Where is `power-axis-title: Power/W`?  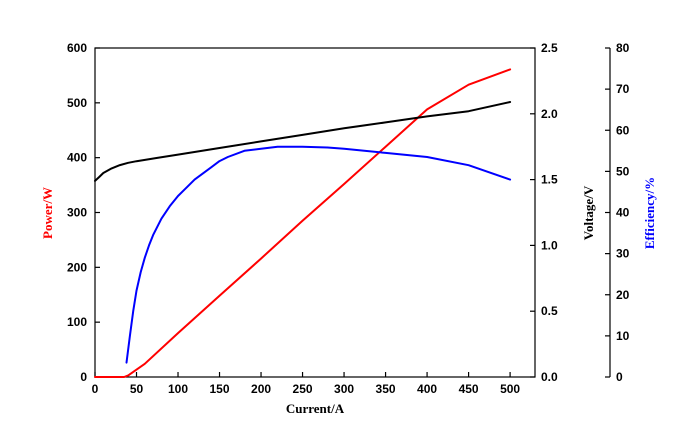 power-axis-title: Power/W is located at coordinates (47, 213).